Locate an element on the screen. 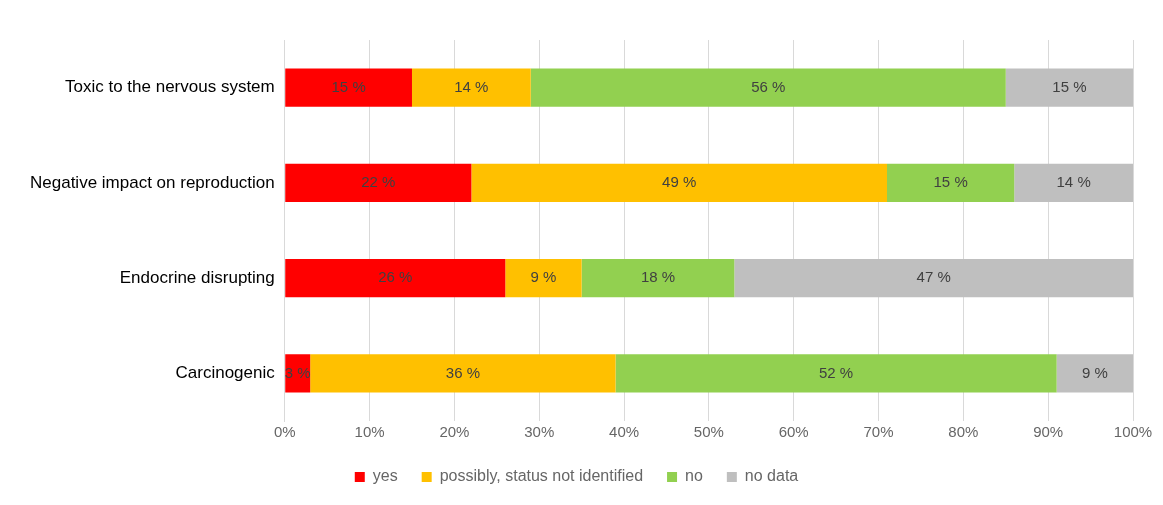 The width and height of the screenshot is (1163, 505). y-tick-label: Toxic to the nervous system is located at coordinates (169, 87).